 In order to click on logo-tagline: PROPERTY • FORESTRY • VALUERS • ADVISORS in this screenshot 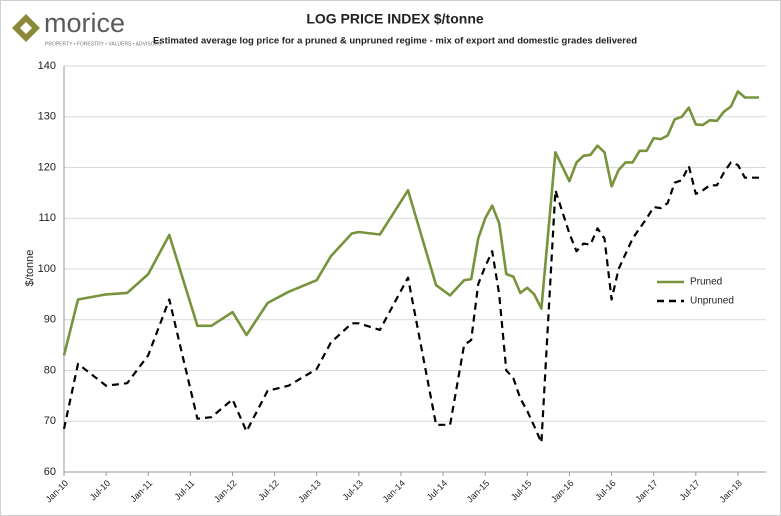, I will do `click(103, 44)`.